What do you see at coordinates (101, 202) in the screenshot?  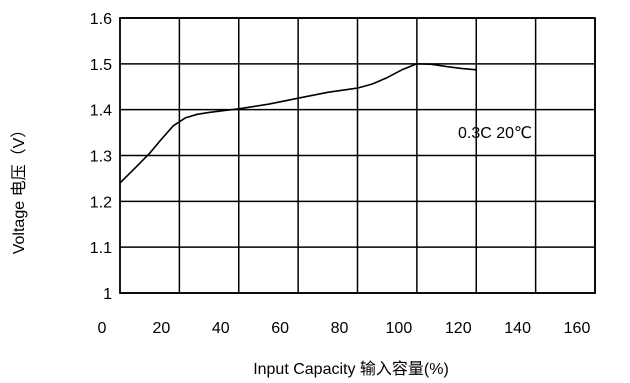 I see `y-tick-label: 1.2` at bounding box center [101, 202].